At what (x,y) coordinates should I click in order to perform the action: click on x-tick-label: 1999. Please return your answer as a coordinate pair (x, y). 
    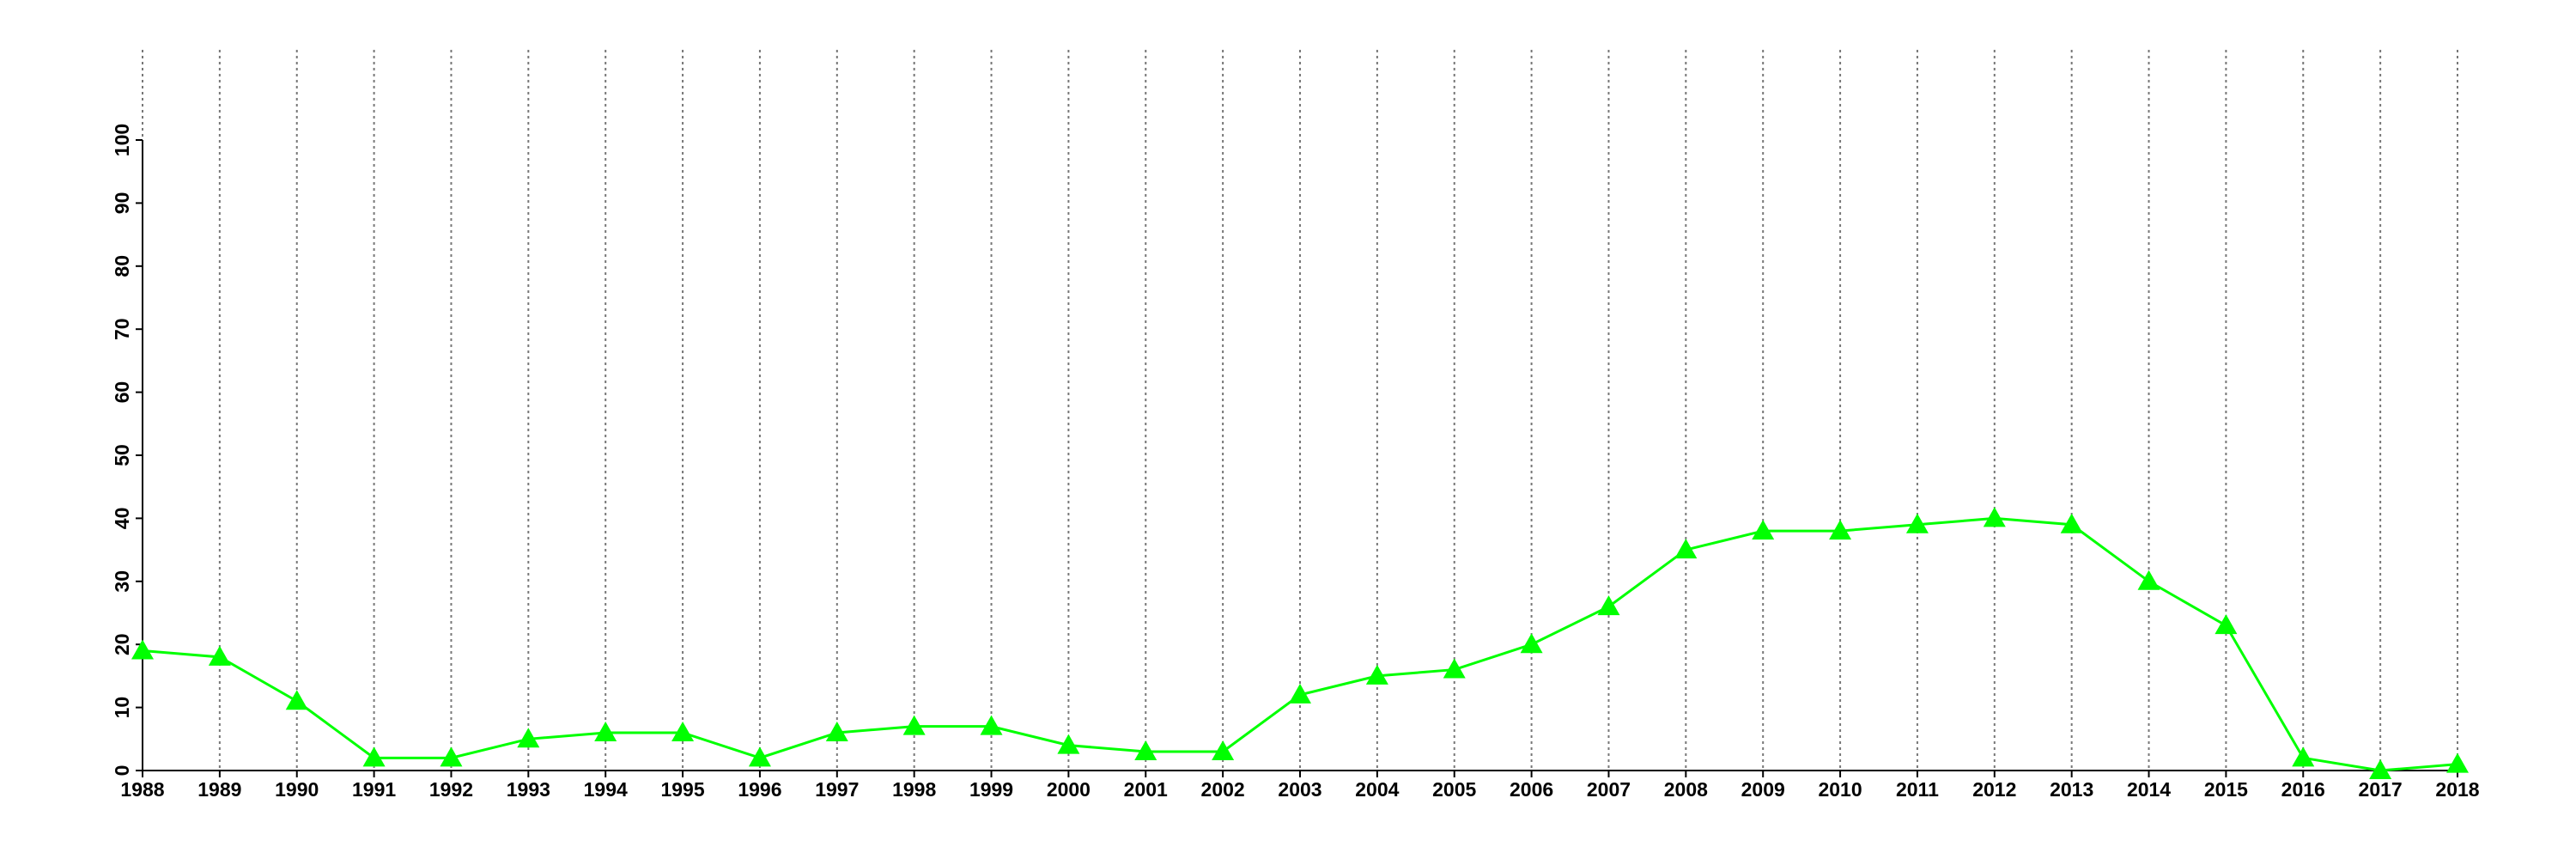
    Looking at the image, I should click on (991, 789).